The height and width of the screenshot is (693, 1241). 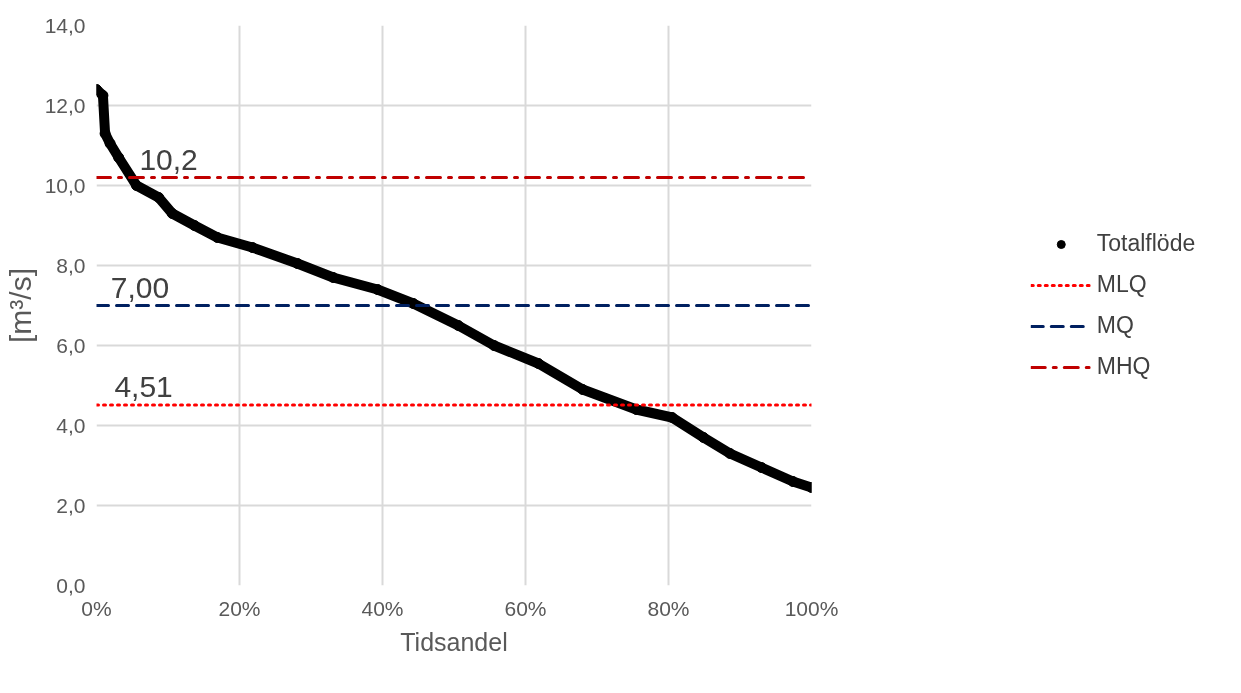 I want to click on y-tick-label: 4,0, so click(x=71, y=425).